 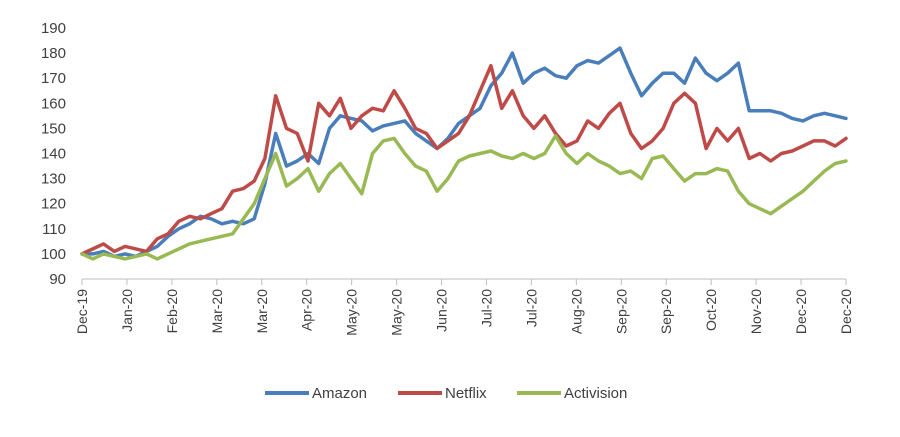 What do you see at coordinates (711, 310) in the screenshot?
I see `x-tick-label: Oct-20` at bounding box center [711, 310].